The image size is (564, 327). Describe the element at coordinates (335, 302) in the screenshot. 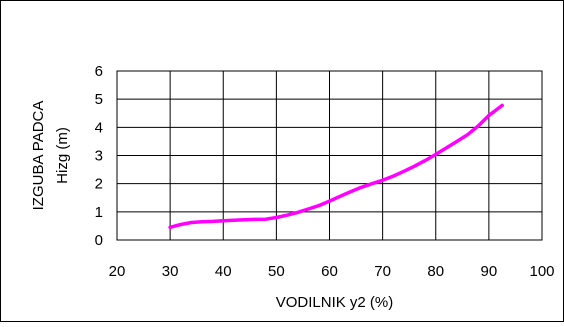

I see `x-axis-label: VODILNIK y2 (%)` at that location.